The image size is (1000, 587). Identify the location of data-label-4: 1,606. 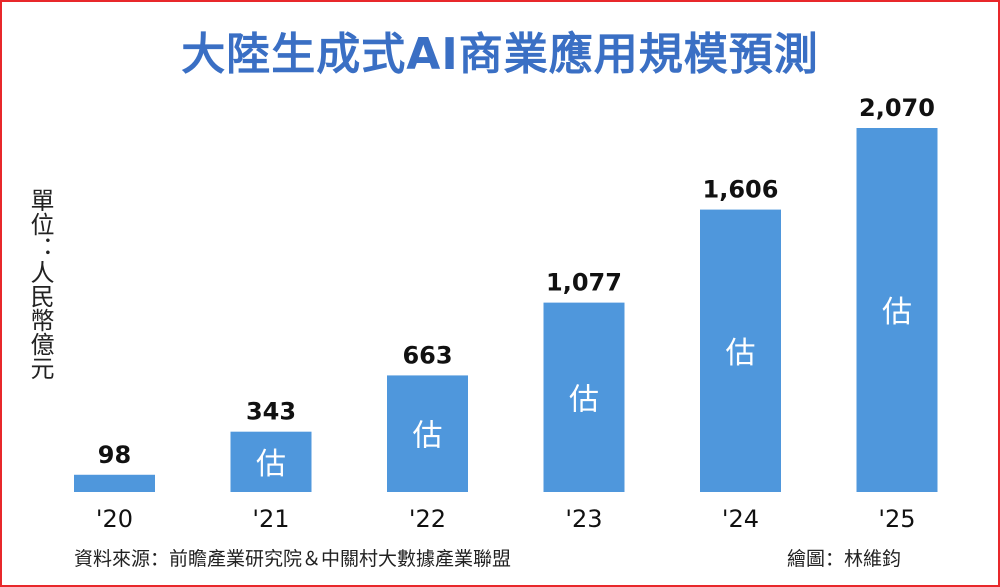
(741, 190).